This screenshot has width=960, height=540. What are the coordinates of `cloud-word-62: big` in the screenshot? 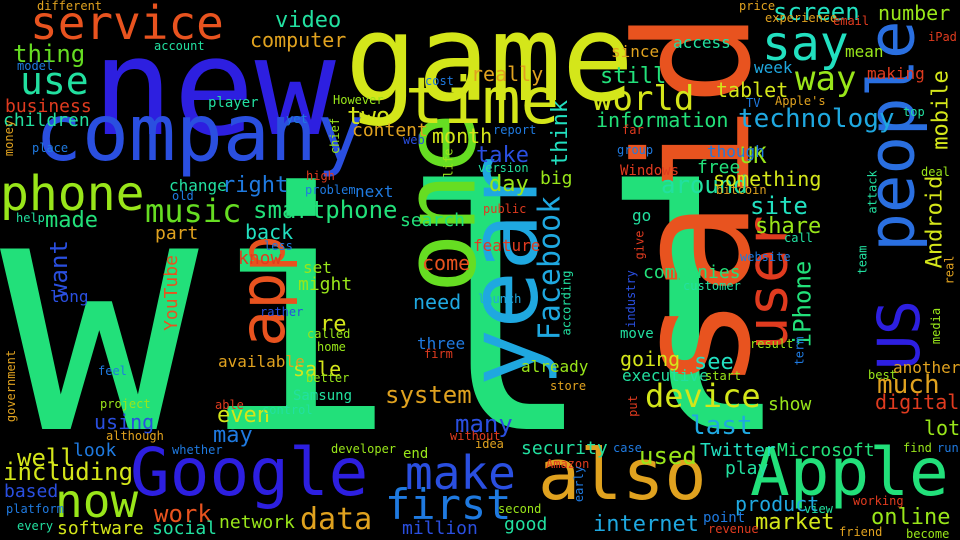 It's located at (556, 178).